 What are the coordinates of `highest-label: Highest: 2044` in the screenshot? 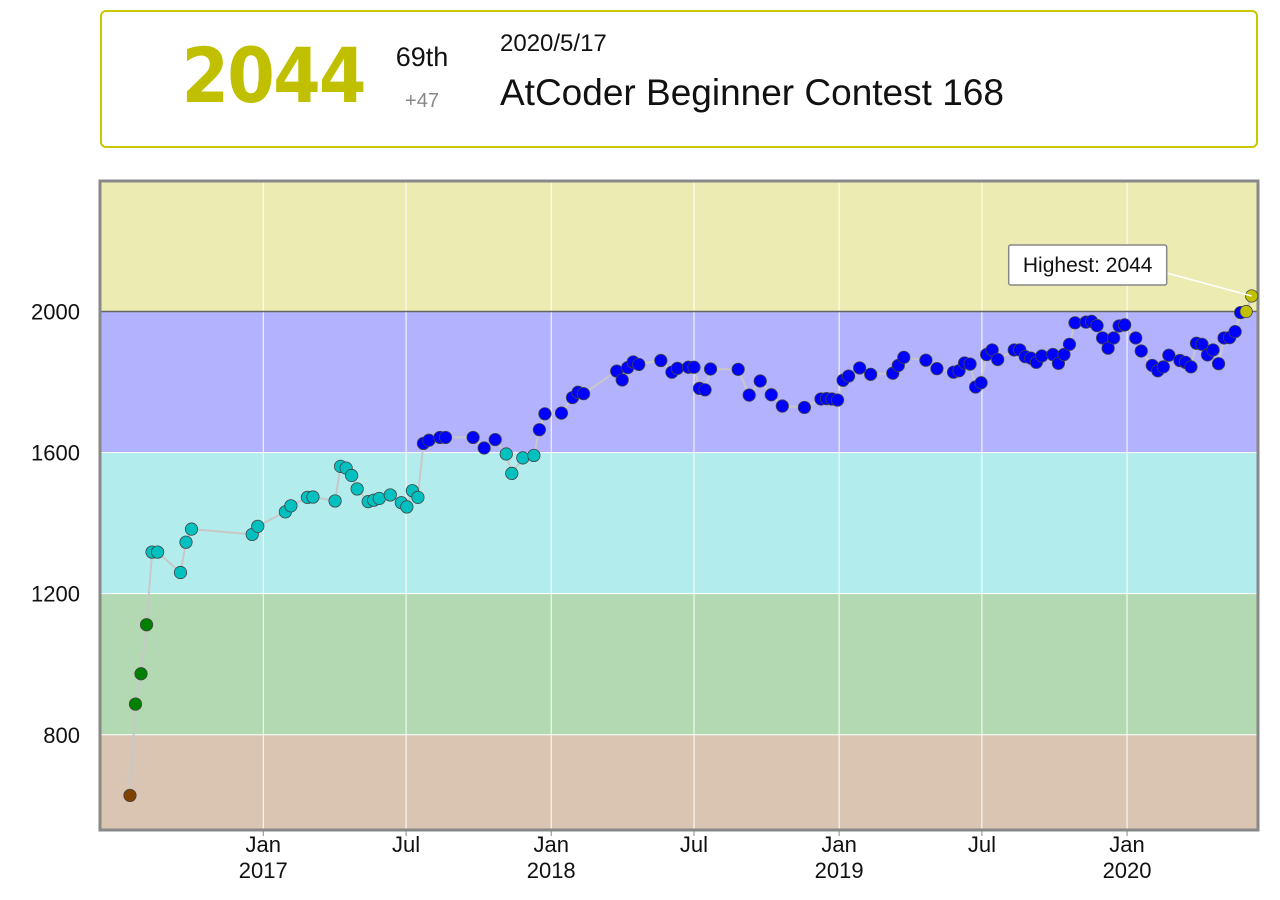 It's located at (1088, 265).